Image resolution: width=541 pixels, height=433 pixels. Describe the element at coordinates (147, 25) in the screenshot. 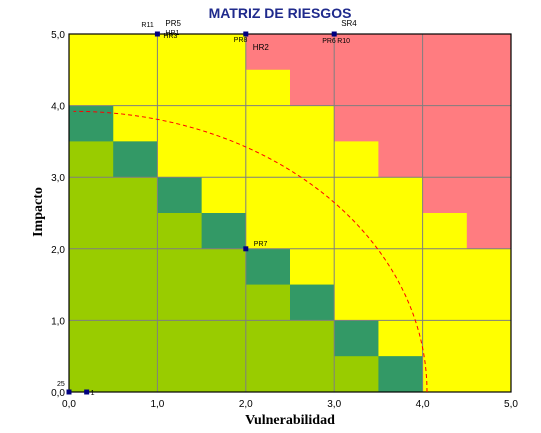

I see `data-point-label-r11: R11` at that location.